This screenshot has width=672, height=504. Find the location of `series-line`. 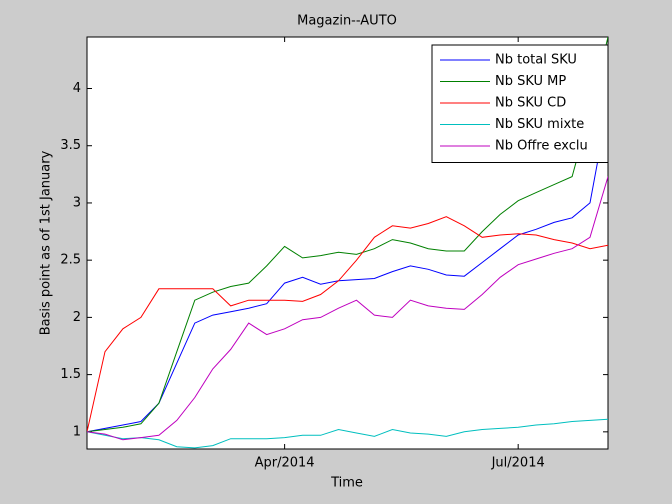

series-line is located at coordinates (347, 433).